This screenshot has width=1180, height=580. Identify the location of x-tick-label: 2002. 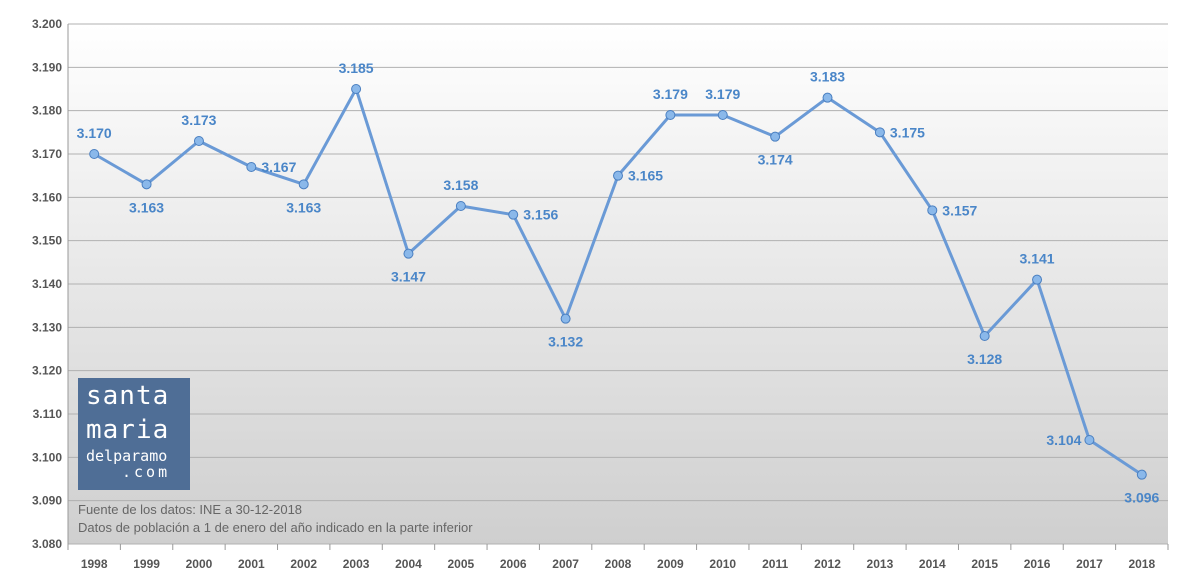
(303, 564).